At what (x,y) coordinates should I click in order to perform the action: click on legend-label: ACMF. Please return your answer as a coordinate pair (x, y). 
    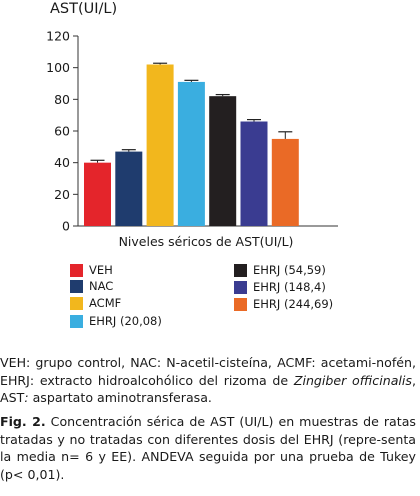
    Looking at the image, I should click on (105, 303).